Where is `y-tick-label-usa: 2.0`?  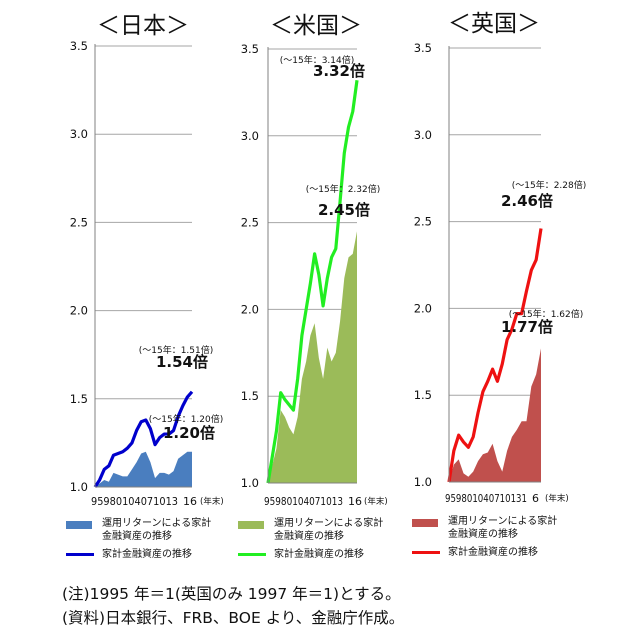
y-tick-label-usa: 2.0 is located at coordinates (250, 309).